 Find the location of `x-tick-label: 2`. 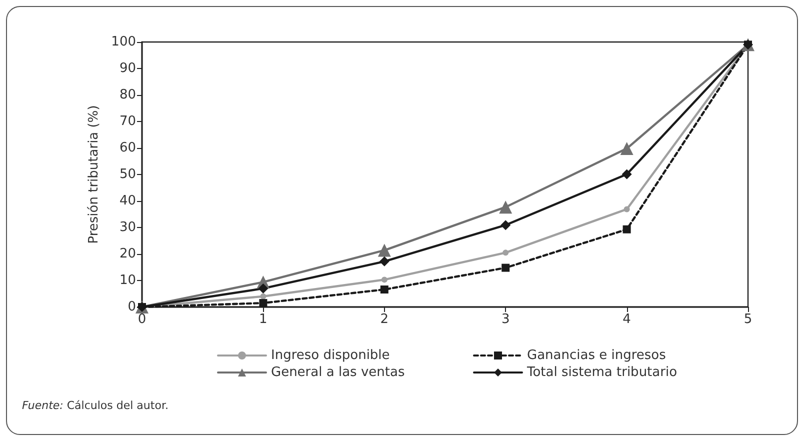

x-tick-label: 2 is located at coordinates (384, 319).